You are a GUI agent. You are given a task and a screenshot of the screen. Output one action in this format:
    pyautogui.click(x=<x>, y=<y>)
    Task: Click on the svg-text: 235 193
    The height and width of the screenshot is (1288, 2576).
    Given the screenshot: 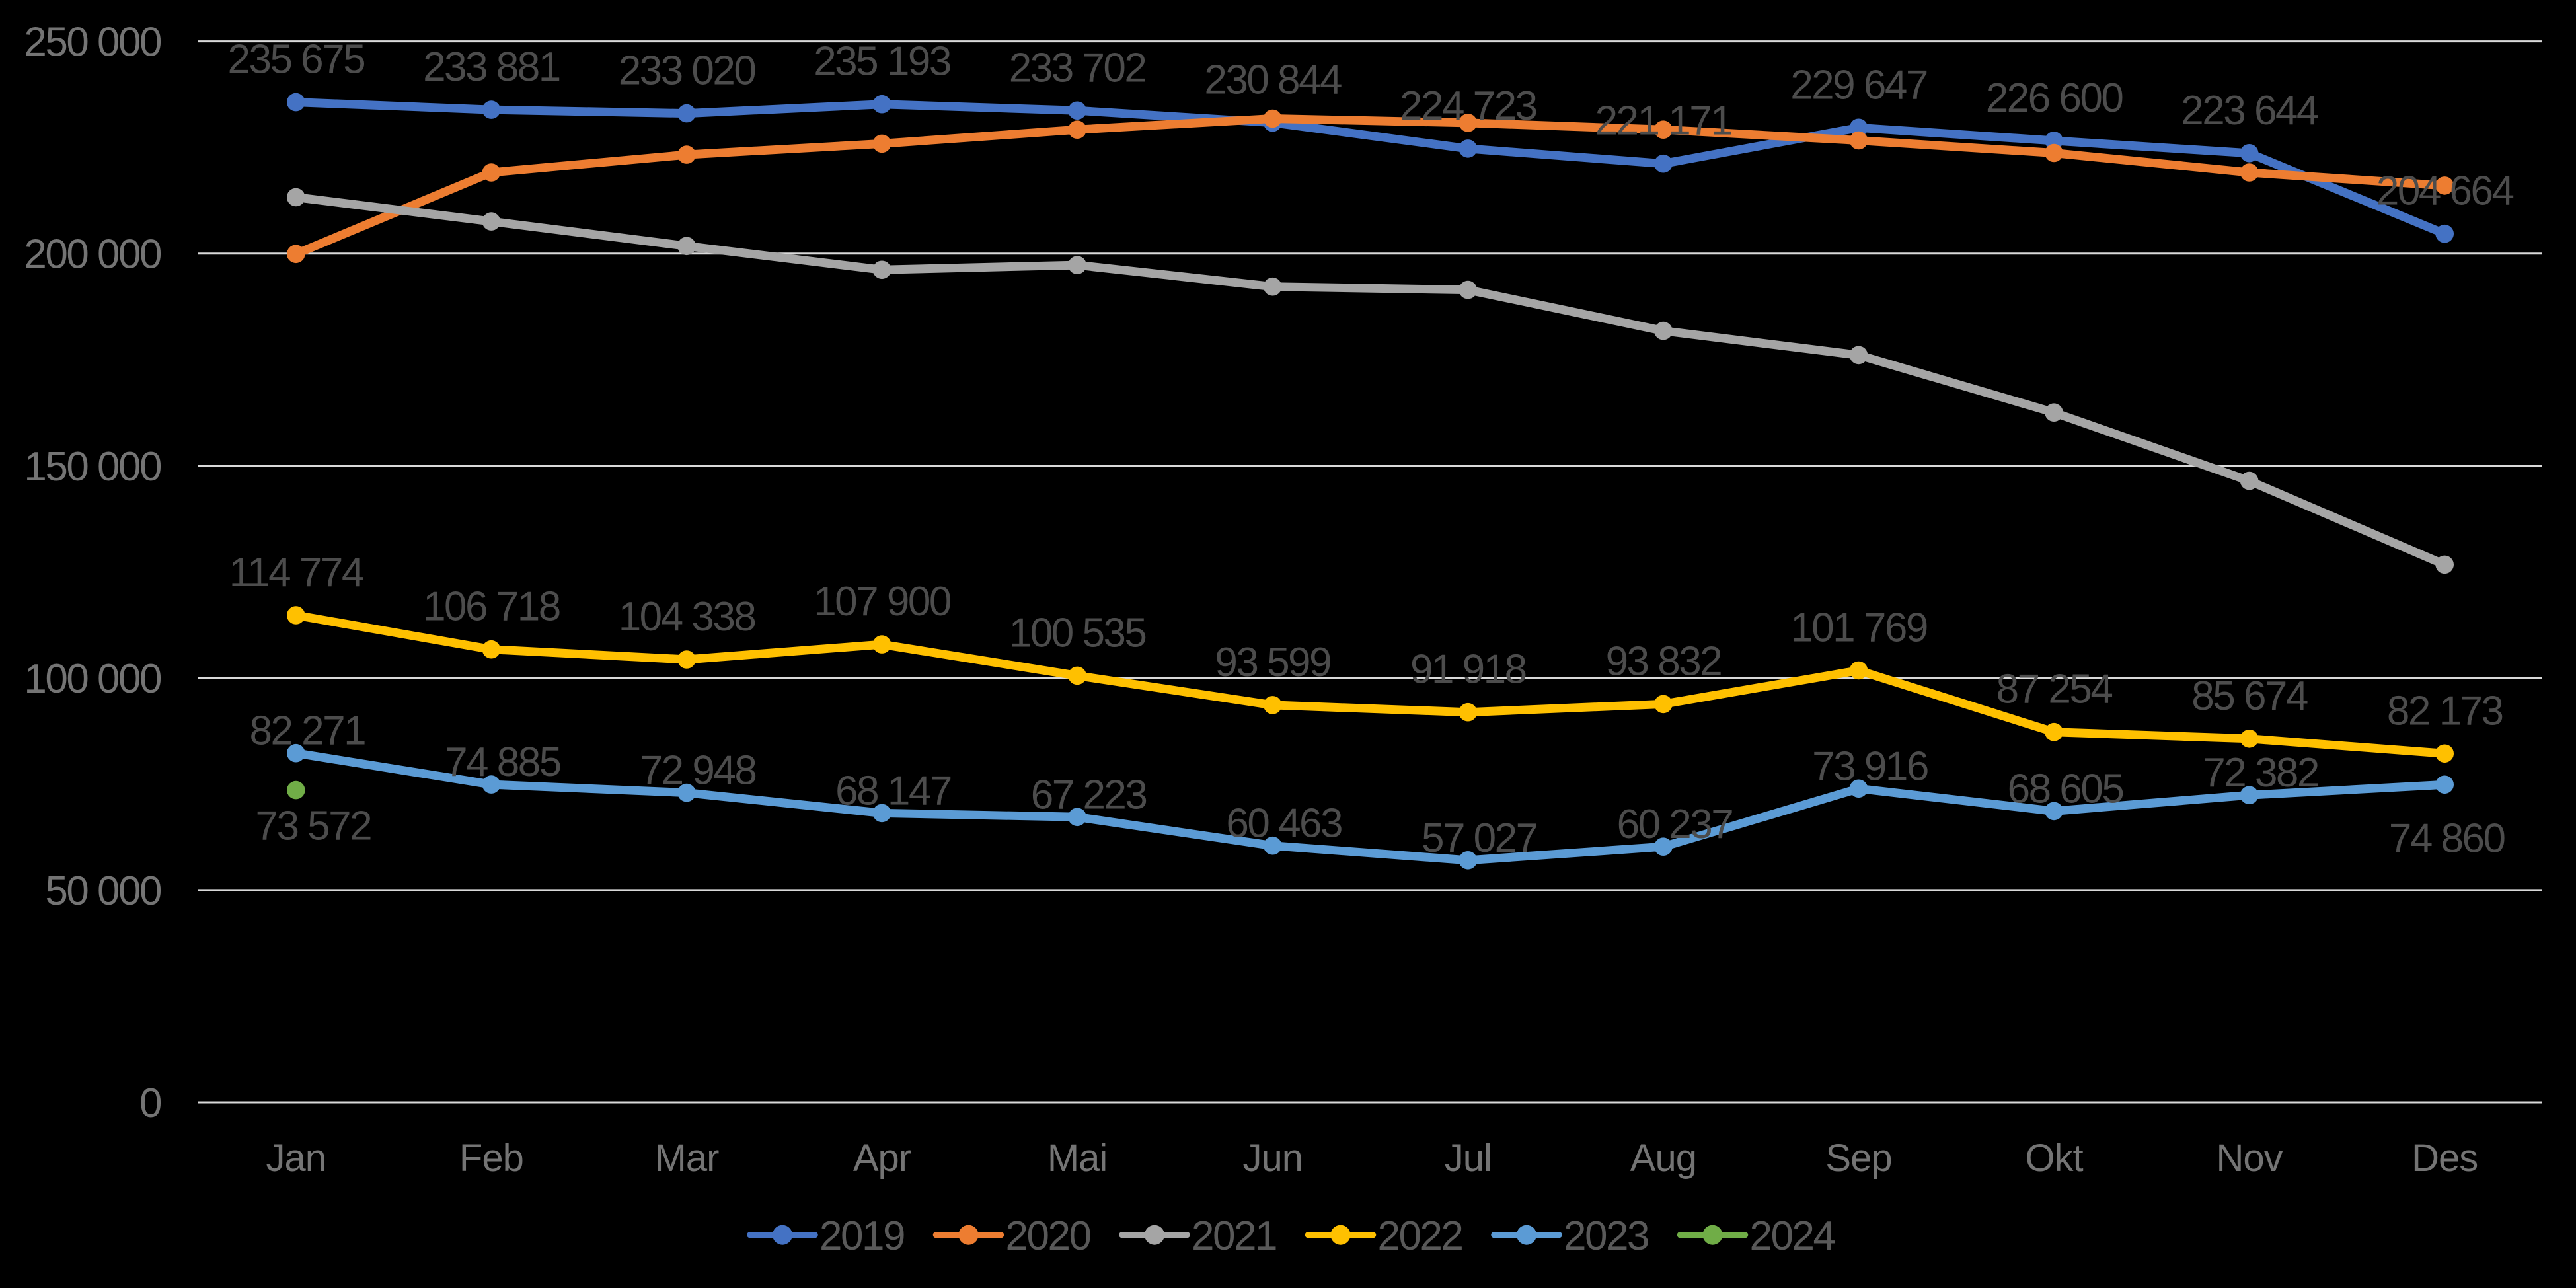 What is the action you would take?
    pyautogui.click(x=882, y=62)
    